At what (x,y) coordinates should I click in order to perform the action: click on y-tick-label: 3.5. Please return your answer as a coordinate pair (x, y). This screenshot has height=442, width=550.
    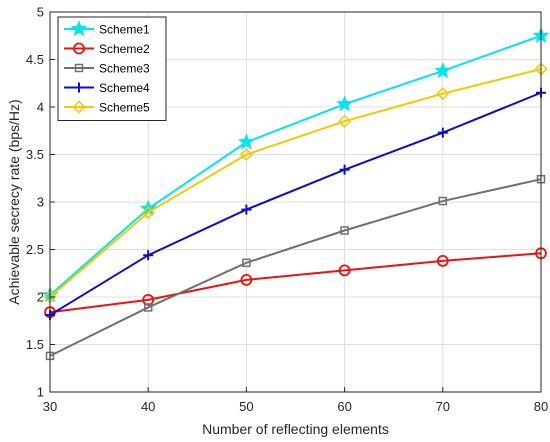
    Looking at the image, I should click on (35, 154).